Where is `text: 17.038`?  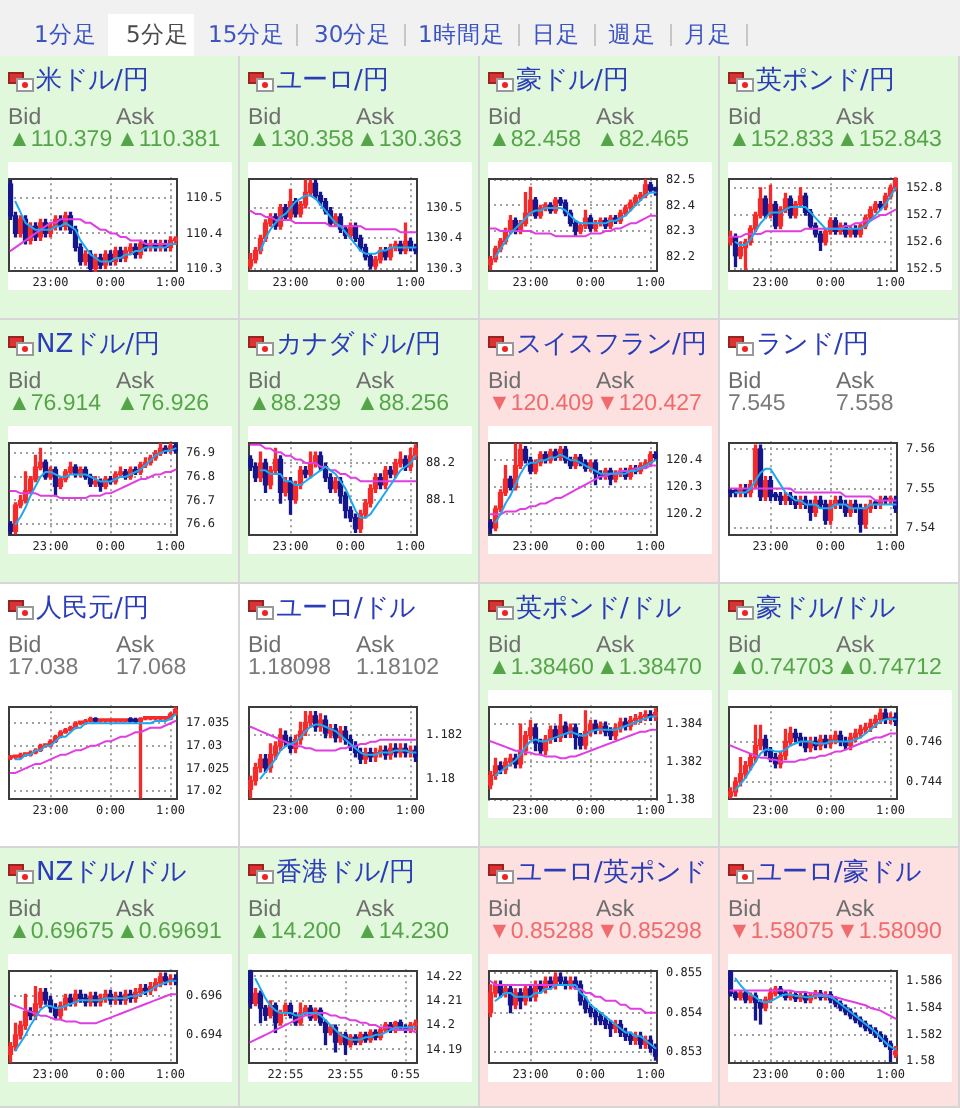 text: 17.038 is located at coordinates (43, 669).